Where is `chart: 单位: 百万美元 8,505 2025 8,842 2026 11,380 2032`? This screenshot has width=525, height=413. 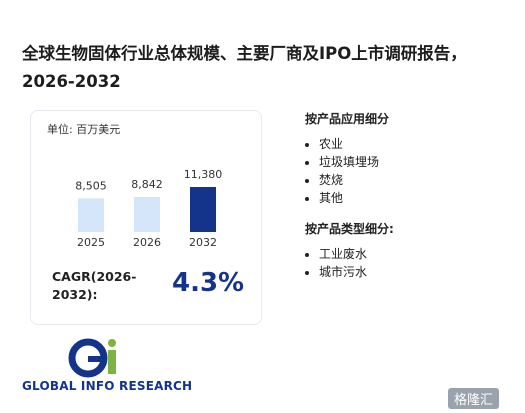
chart: 单位: 百万美元 8,505 2025 8,842 2026 11,380 2032 is located at coordinates (135, 185).